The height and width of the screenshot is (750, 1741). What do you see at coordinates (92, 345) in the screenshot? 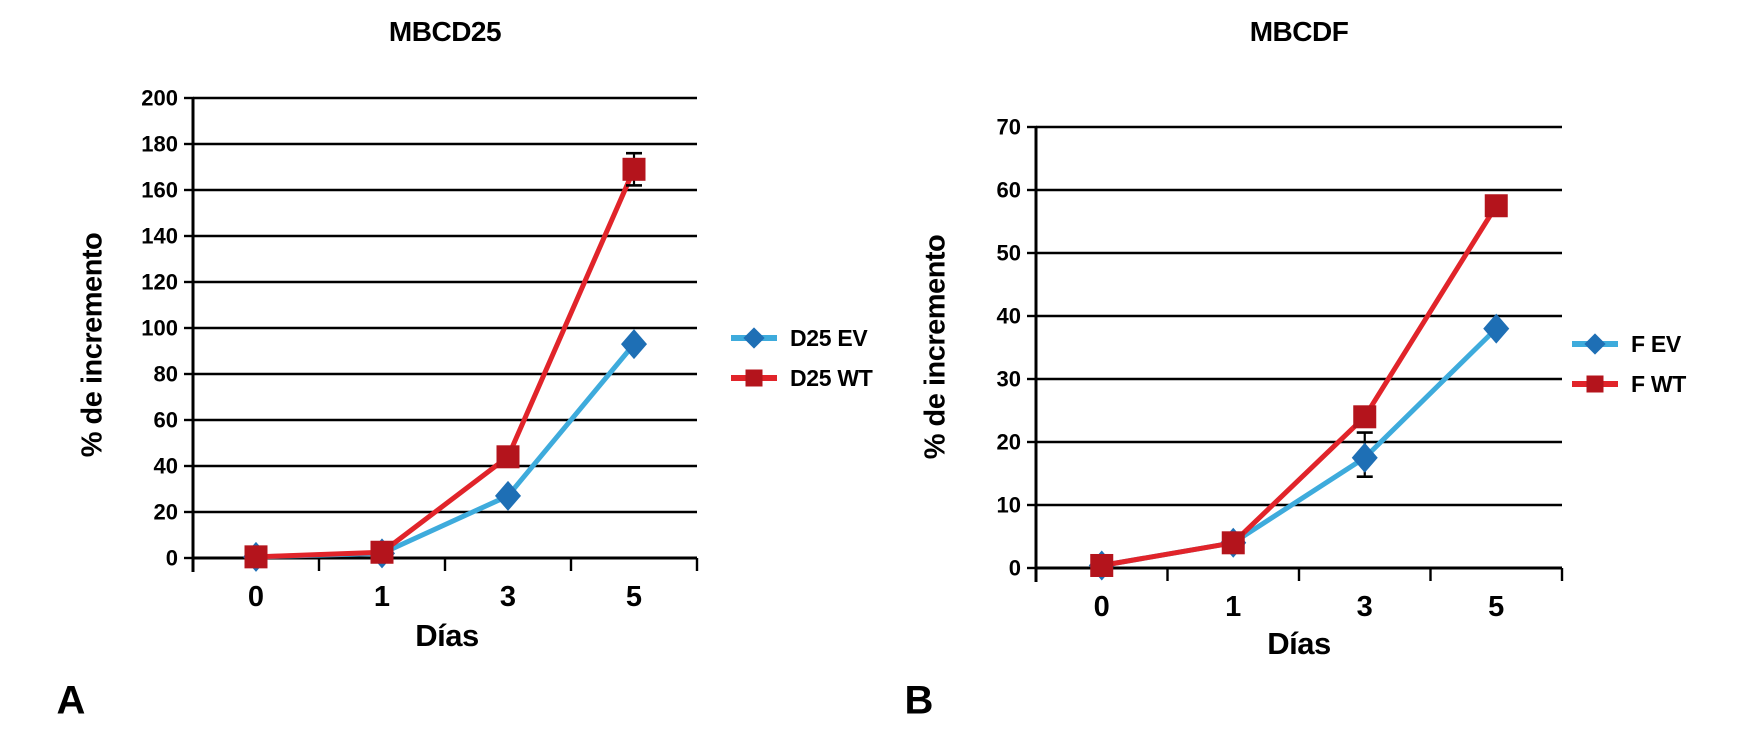
I see `chart-a-y-axis-title: % de incremento` at bounding box center [92, 345].